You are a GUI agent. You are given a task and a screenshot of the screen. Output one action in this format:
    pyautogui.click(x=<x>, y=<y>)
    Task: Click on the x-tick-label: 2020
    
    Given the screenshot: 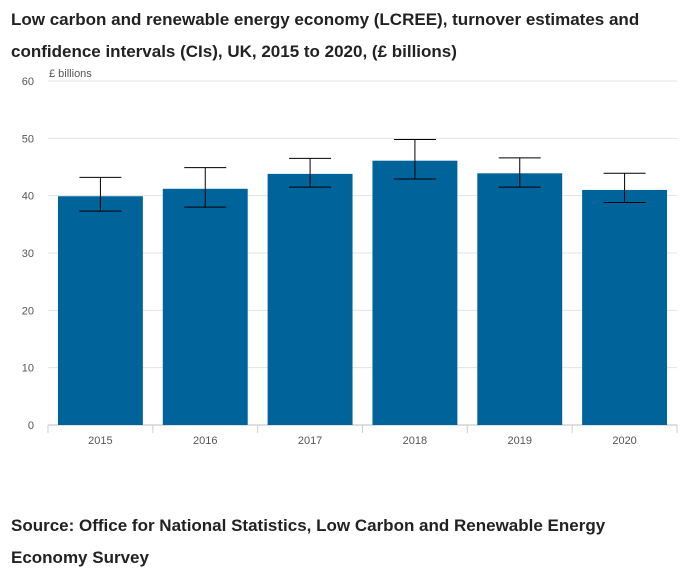 What is the action you would take?
    pyautogui.click(x=624, y=441)
    